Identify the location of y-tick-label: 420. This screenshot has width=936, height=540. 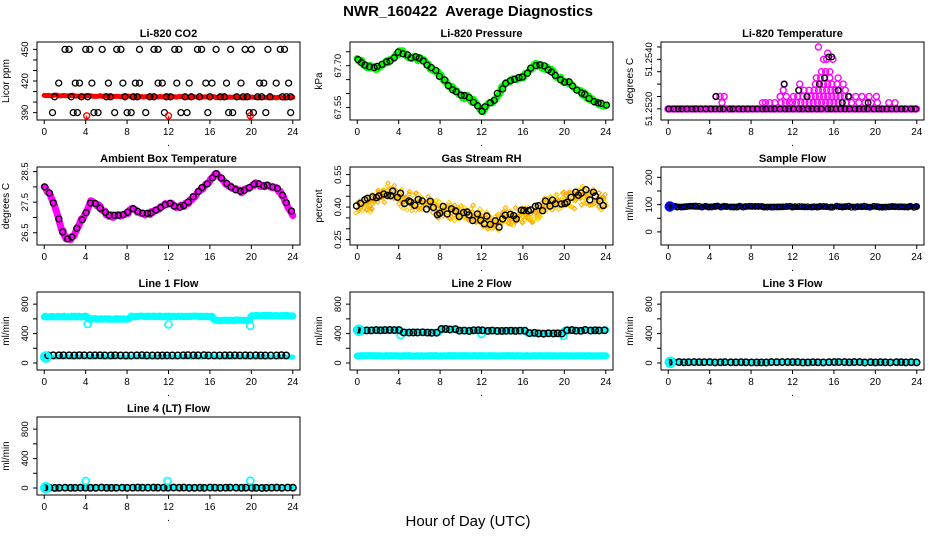
(25, 81).